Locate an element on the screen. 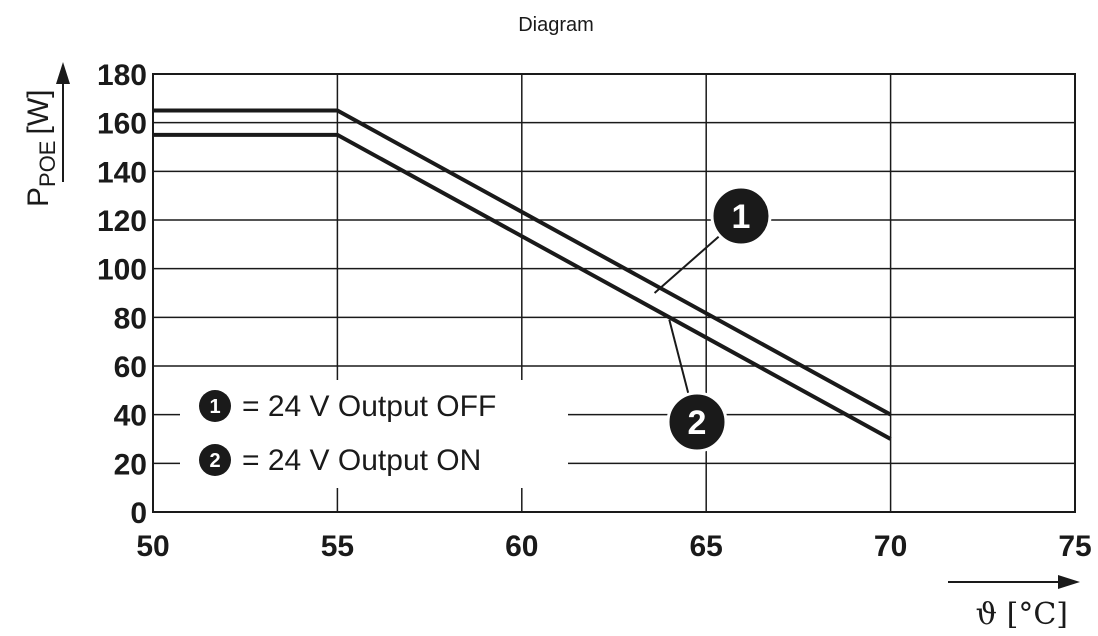 Image resolution: width=1098 pixels, height=636 pixels. legend-item-2: 2 = 24 V Output ON is located at coordinates (340, 460).